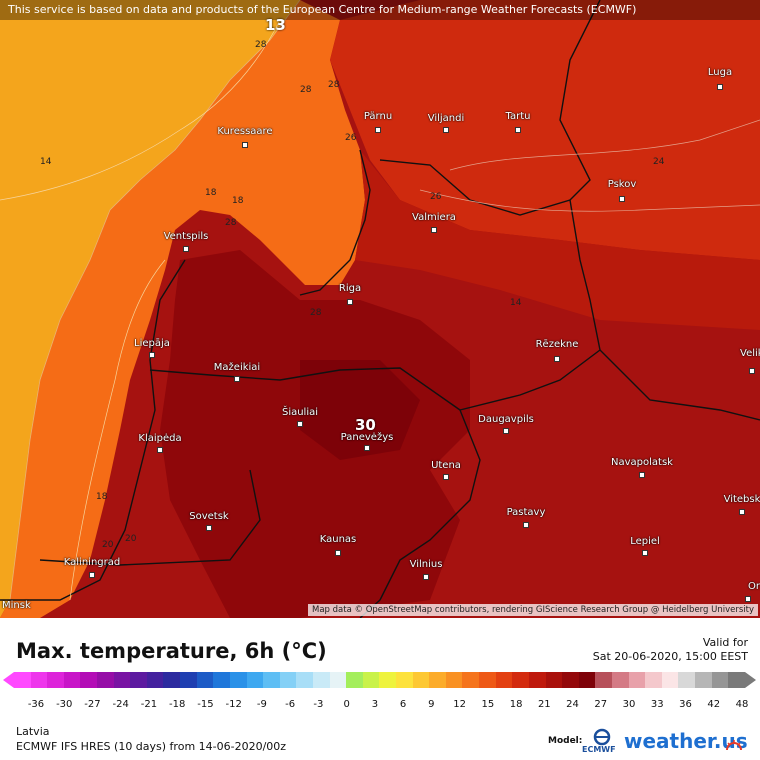 Image resolution: width=760 pixels, height=760 pixels. What do you see at coordinates (186, 236) in the screenshot?
I see `city-label: Ventspils` at bounding box center [186, 236].